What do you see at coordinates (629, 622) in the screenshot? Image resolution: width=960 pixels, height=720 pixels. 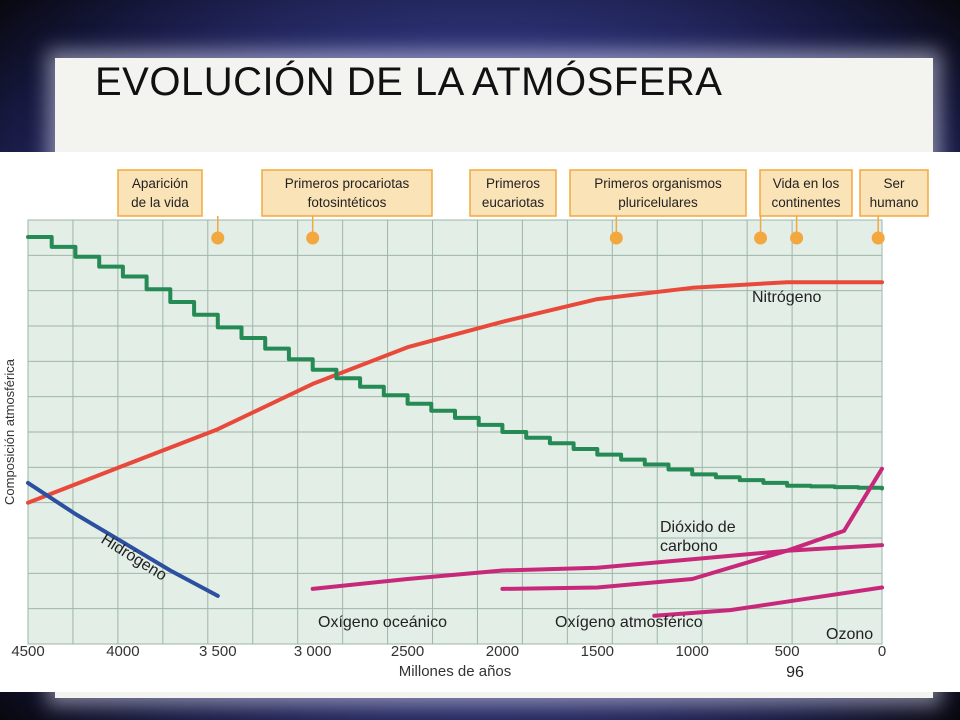 I see `series-label: Oxígeno atmosférico` at bounding box center [629, 622].